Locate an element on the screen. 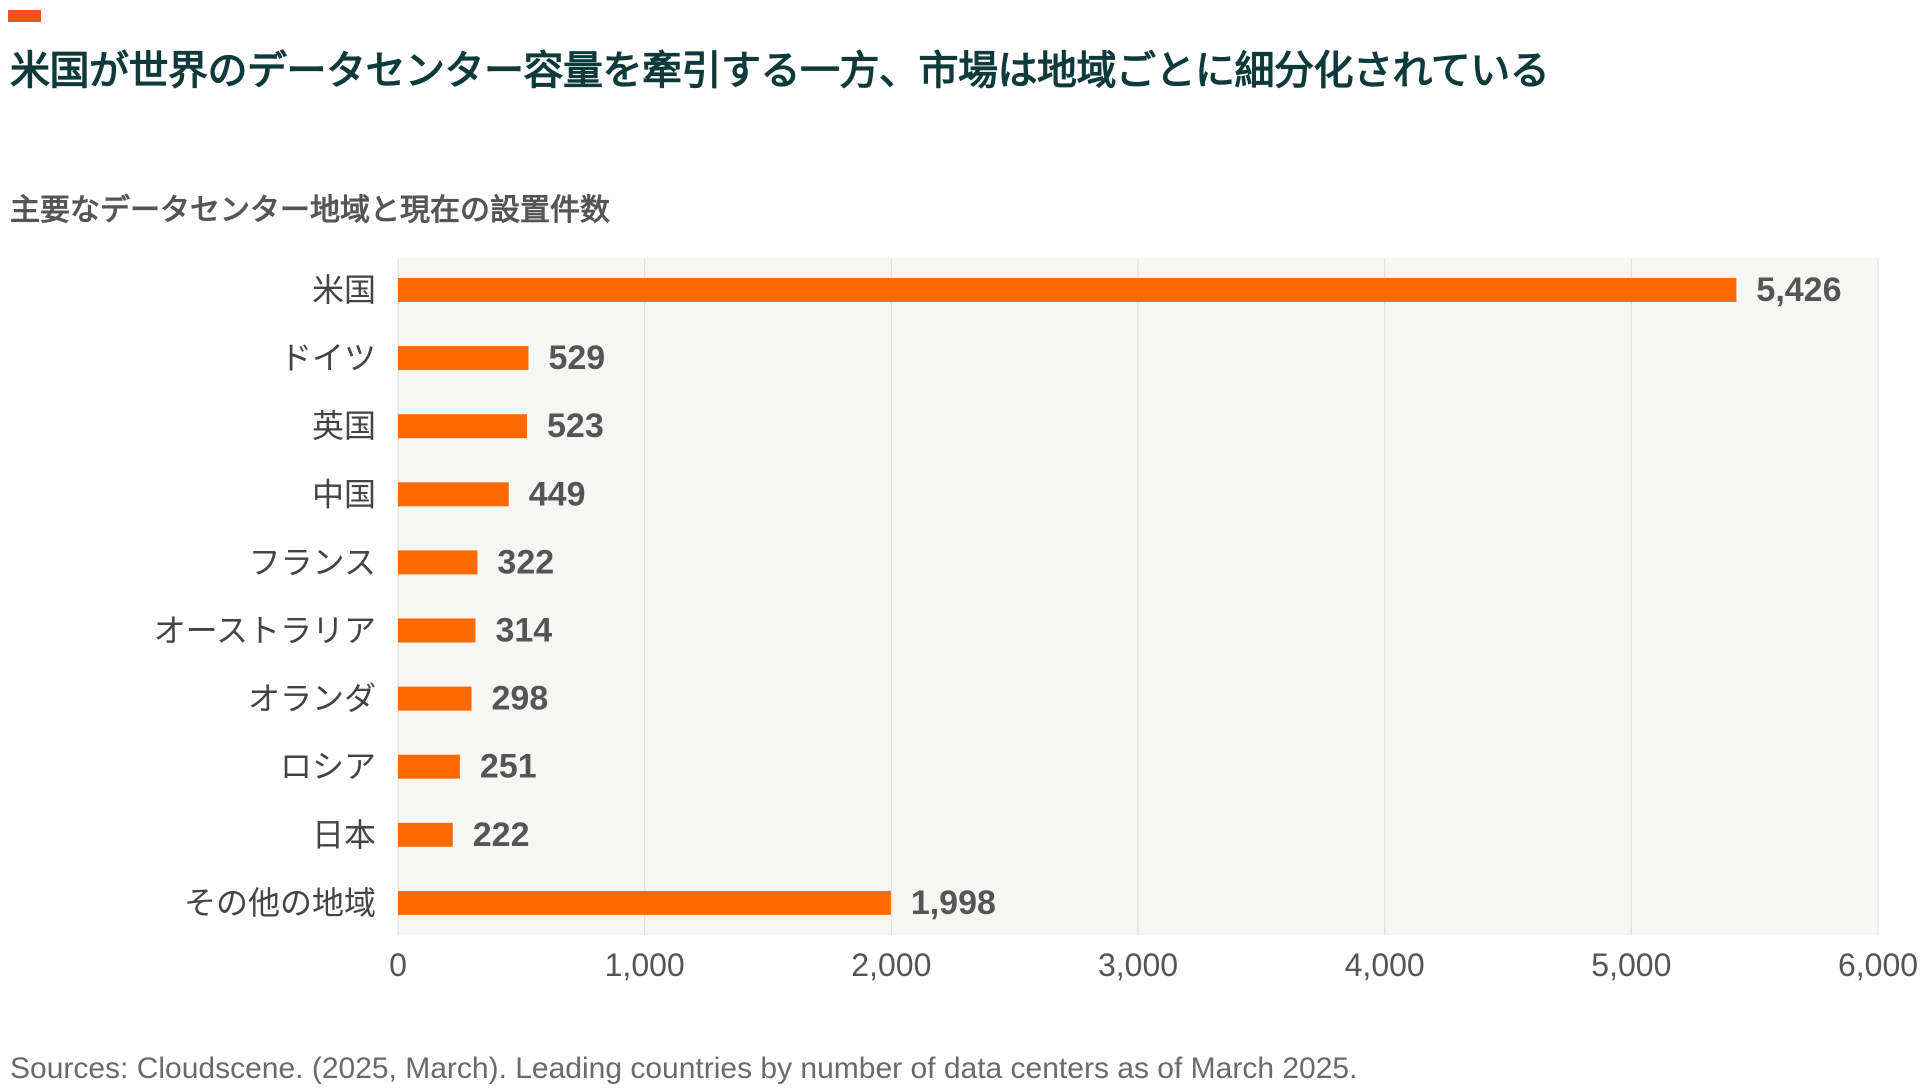 The image size is (1920, 1090). x-tick-label: 6,000 is located at coordinates (1878, 965).